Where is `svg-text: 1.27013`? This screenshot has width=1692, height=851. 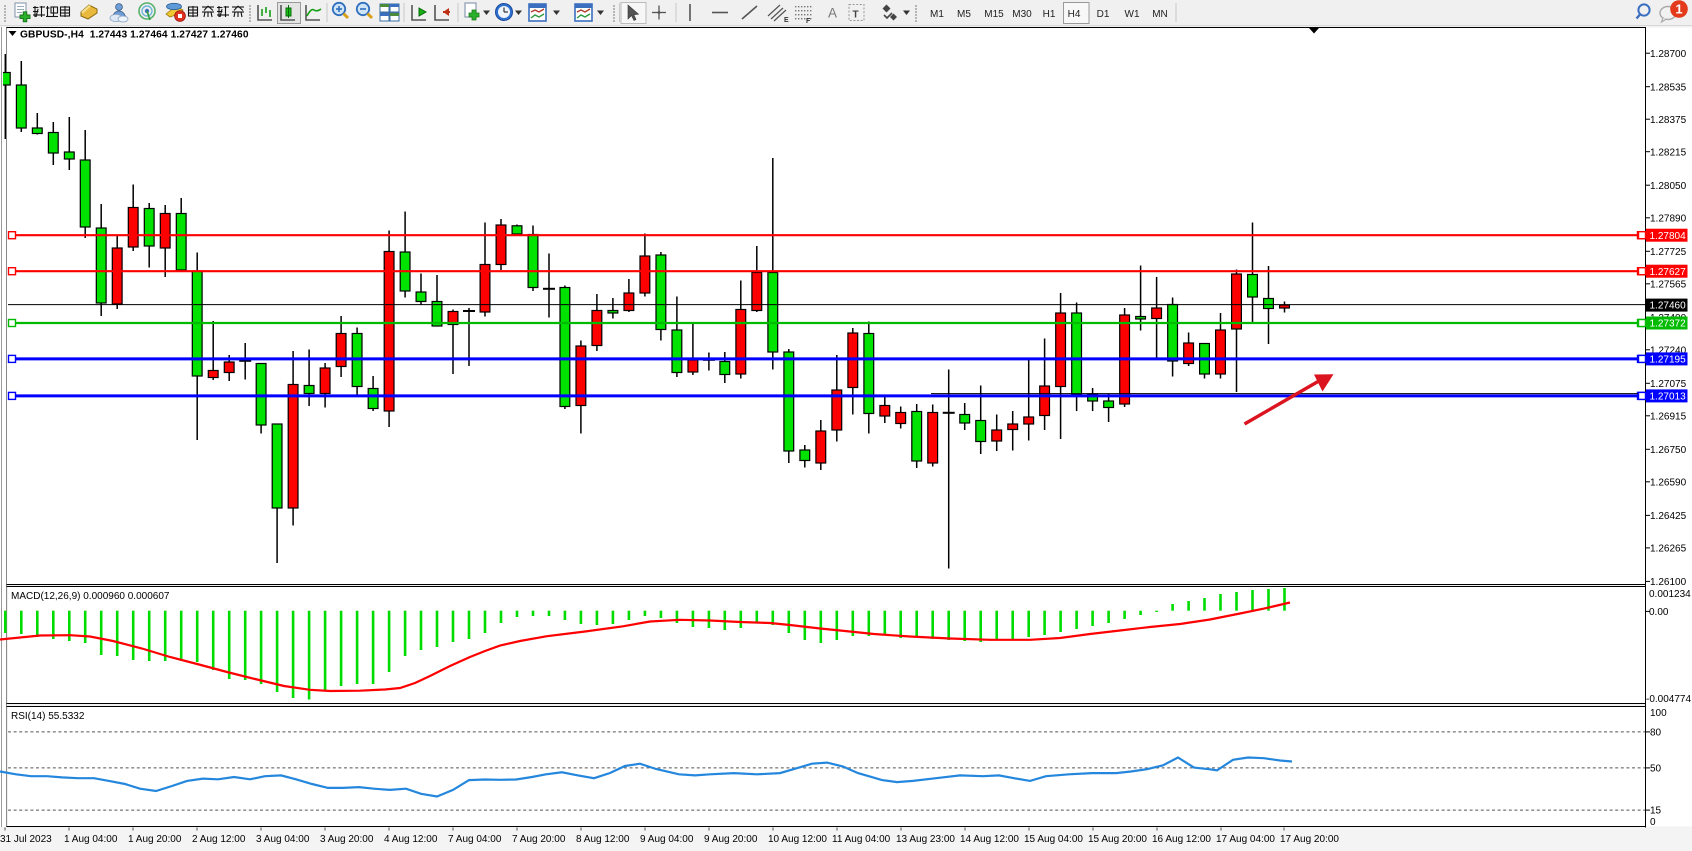
svg-text: 1.27013 is located at coordinates (1668, 397).